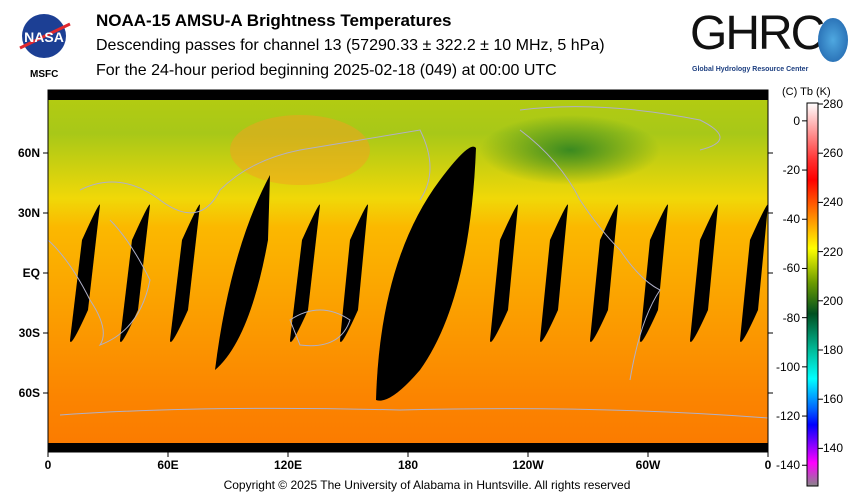 The width and height of the screenshot is (854, 502). I want to click on ghrc-logo: GHRC Global Hydrology Resource Center, so click(770, 43).